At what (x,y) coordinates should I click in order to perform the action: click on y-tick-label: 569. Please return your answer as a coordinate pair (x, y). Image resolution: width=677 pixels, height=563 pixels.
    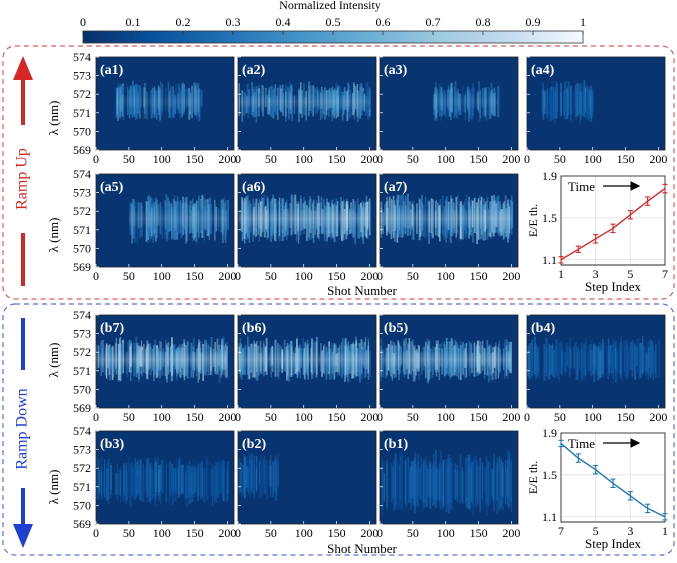
    Looking at the image, I should click on (82, 150).